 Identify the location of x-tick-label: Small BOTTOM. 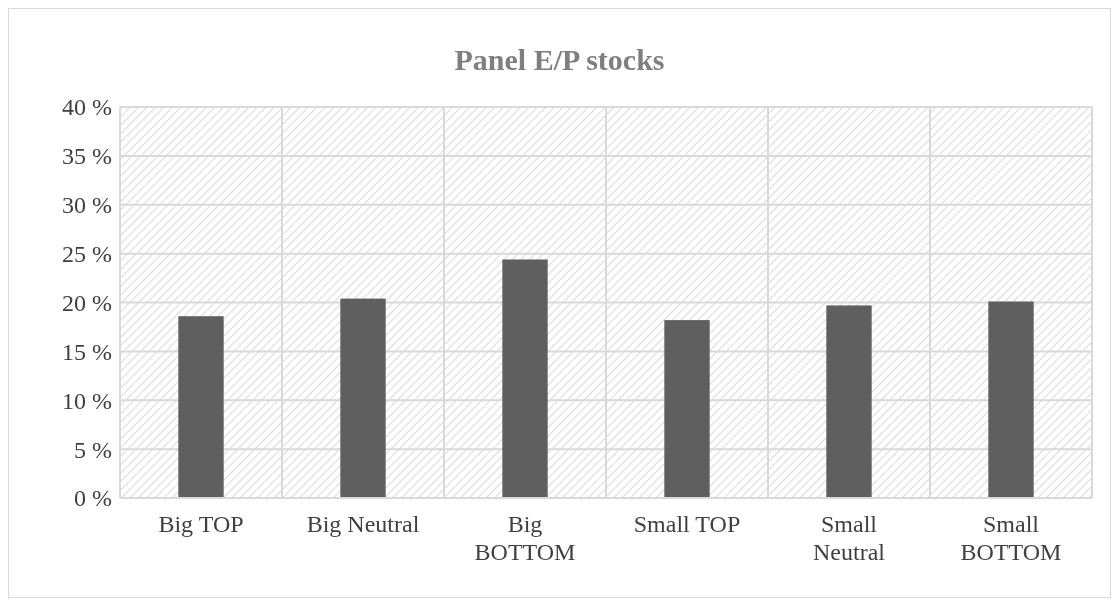
(1011, 538).